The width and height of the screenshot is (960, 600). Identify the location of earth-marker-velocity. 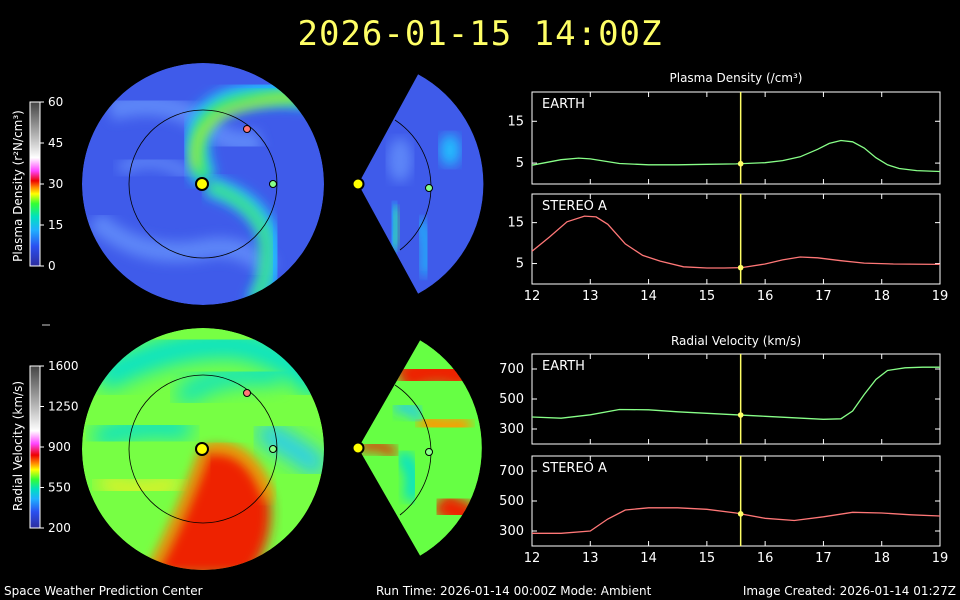
(273, 449).